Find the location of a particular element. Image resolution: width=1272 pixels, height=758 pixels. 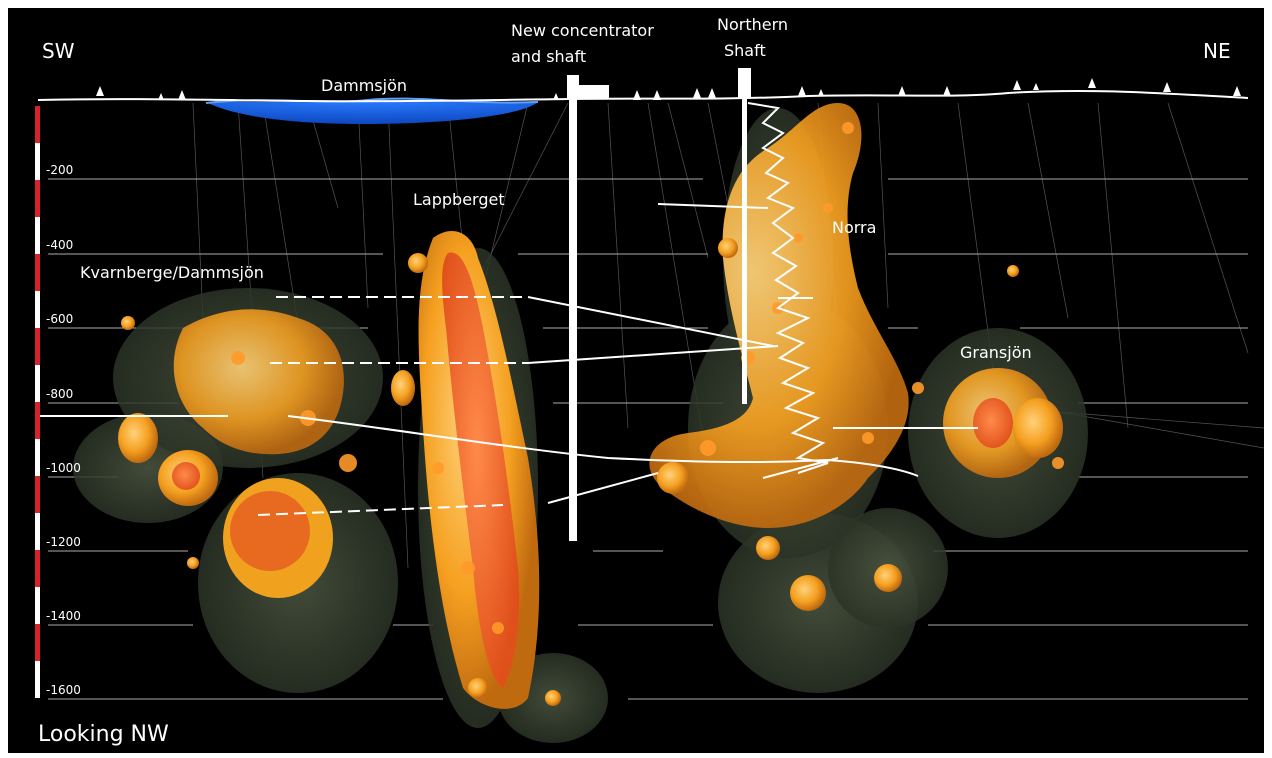

norra-label: Norra is located at coordinates (854, 227).